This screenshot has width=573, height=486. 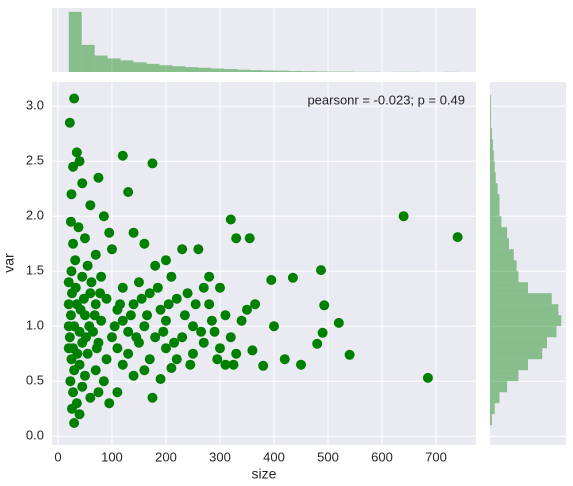 What do you see at coordinates (35, 270) in the screenshot?
I see `y-tick-label: 1.5` at bounding box center [35, 270].